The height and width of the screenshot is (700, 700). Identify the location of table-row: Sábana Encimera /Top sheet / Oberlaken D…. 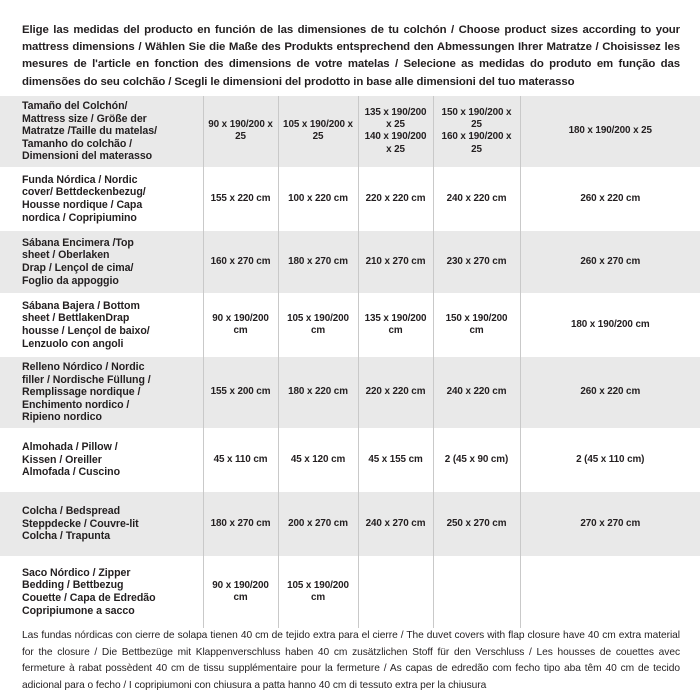
(350, 261).